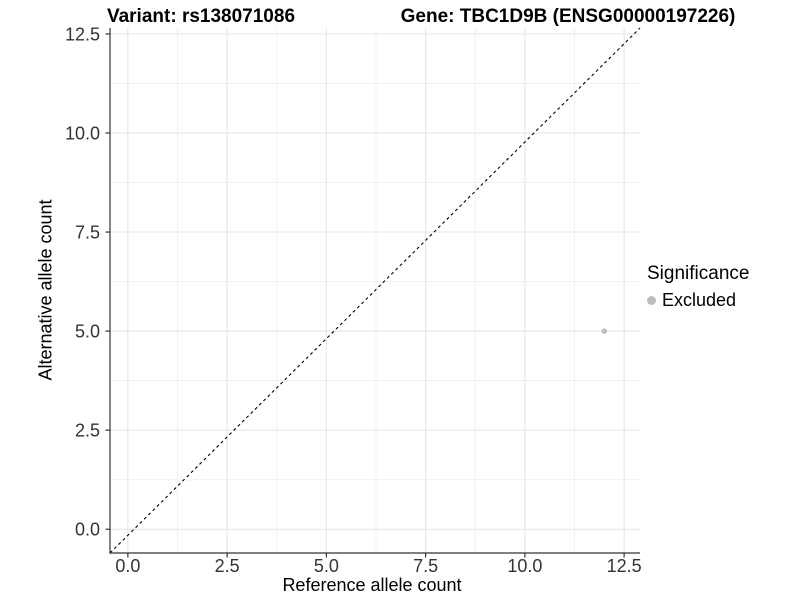  I want to click on y-tick-label: 5.0, so click(87, 332).